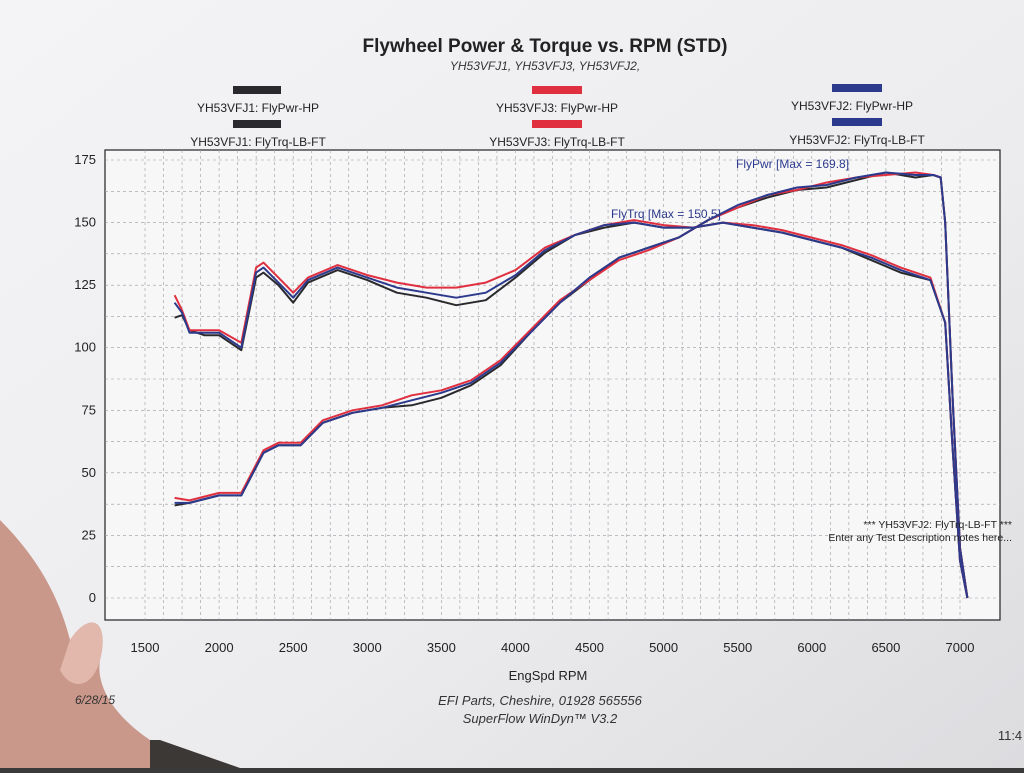  What do you see at coordinates (92, 597) in the screenshot?
I see `y-tick-label: 0` at bounding box center [92, 597].